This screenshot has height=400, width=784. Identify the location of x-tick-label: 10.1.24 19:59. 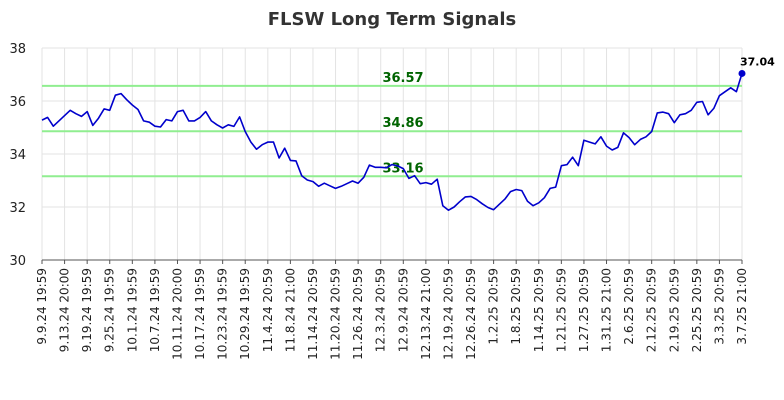
(132, 310).